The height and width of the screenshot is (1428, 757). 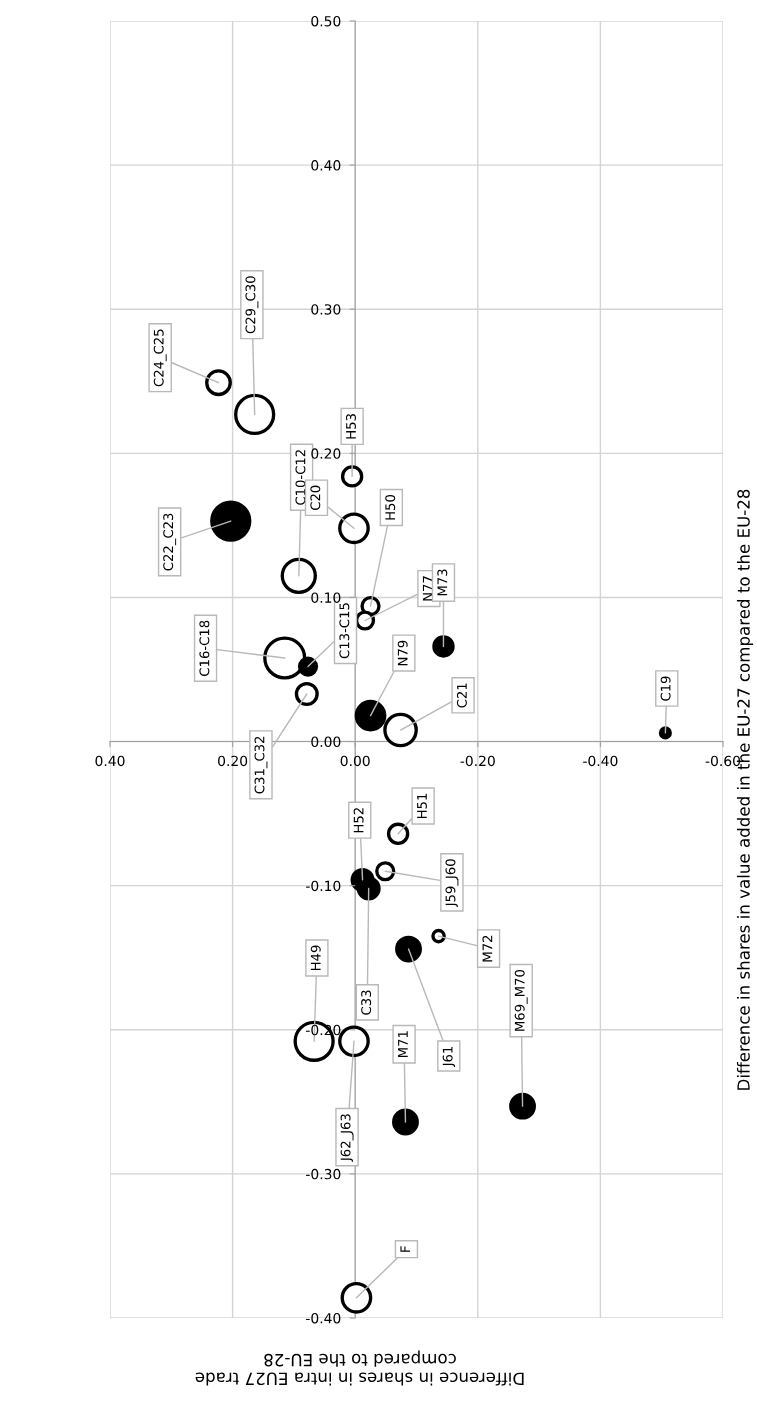 I want to click on data-label: C33, so click(x=366, y=1002).